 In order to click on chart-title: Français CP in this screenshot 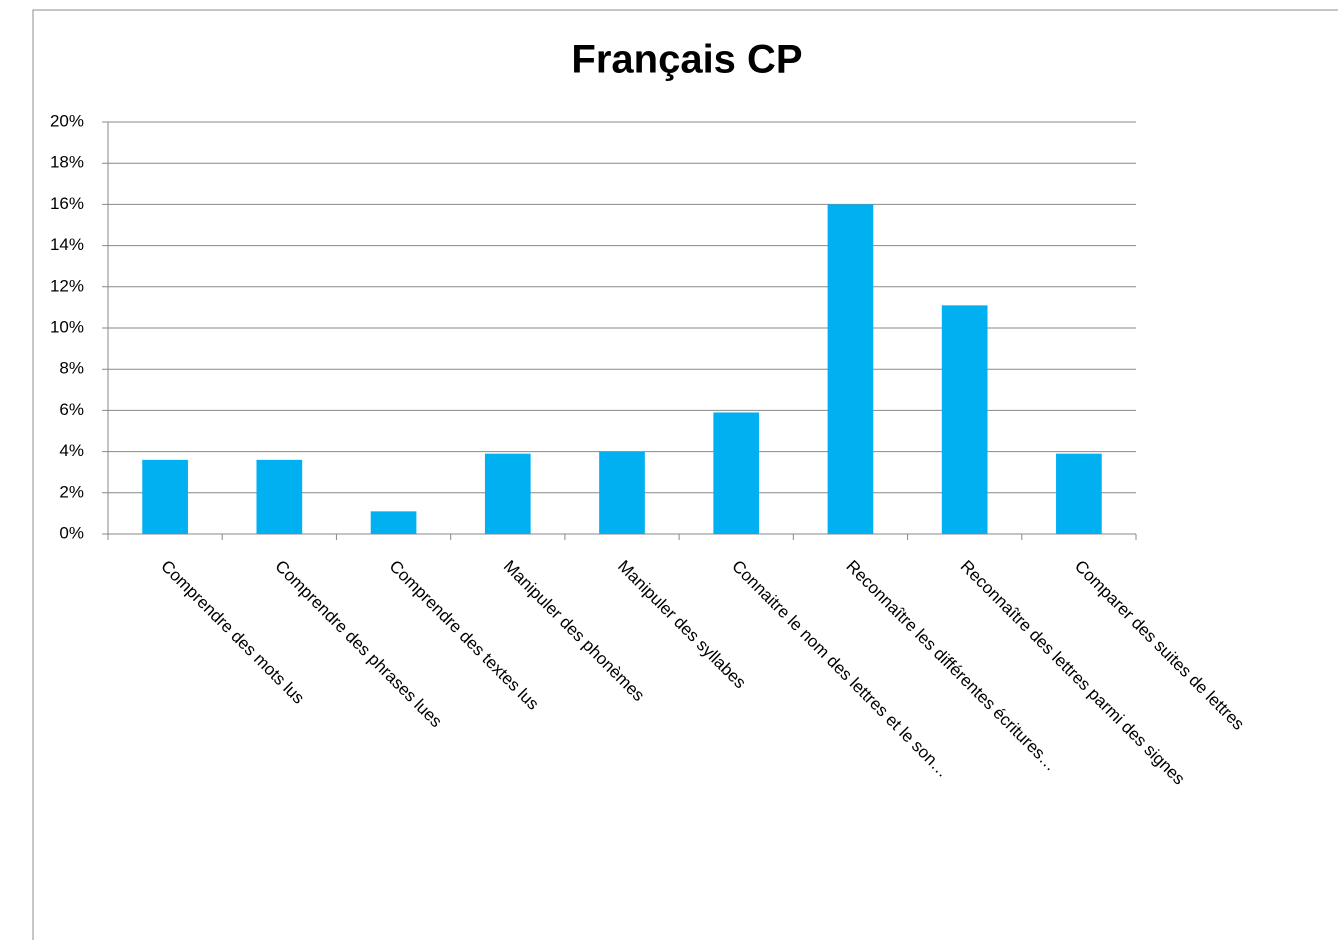, I will do `click(686, 60)`.